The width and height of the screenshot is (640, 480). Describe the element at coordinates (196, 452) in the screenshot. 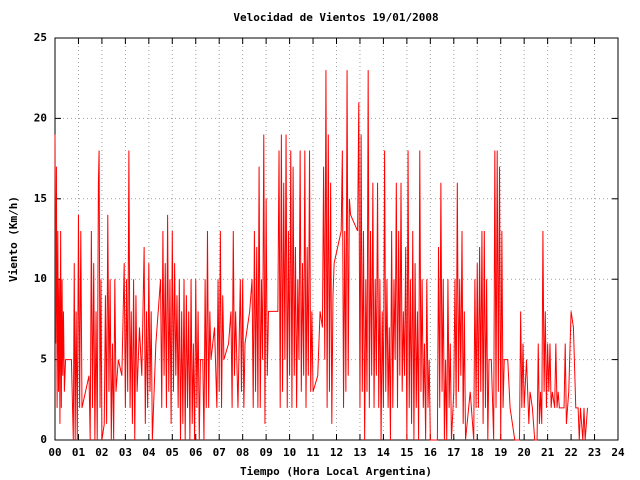

I see `x-tick-label: 06` at that location.